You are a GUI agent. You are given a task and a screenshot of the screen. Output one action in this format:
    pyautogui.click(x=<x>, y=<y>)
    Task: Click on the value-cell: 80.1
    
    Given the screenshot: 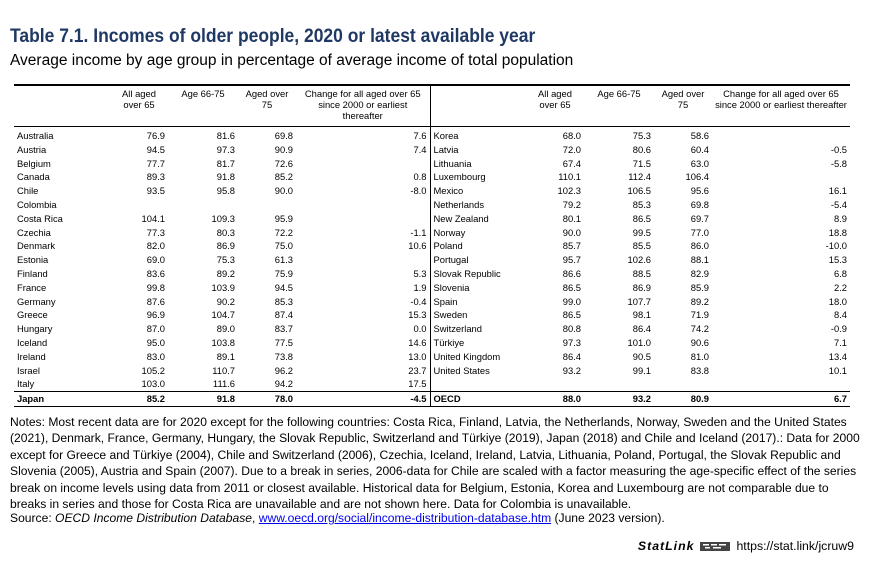 What is the action you would take?
    pyautogui.click(x=571, y=218)
    